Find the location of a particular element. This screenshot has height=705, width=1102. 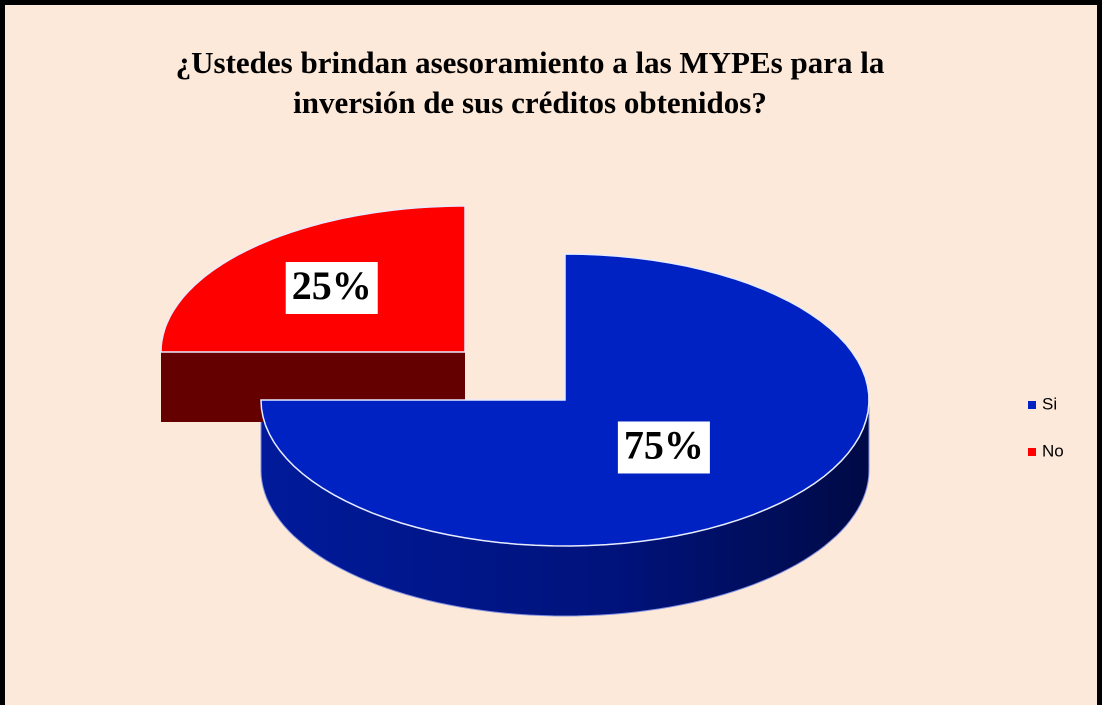

data-label: 25% is located at coordinates (332, 285).